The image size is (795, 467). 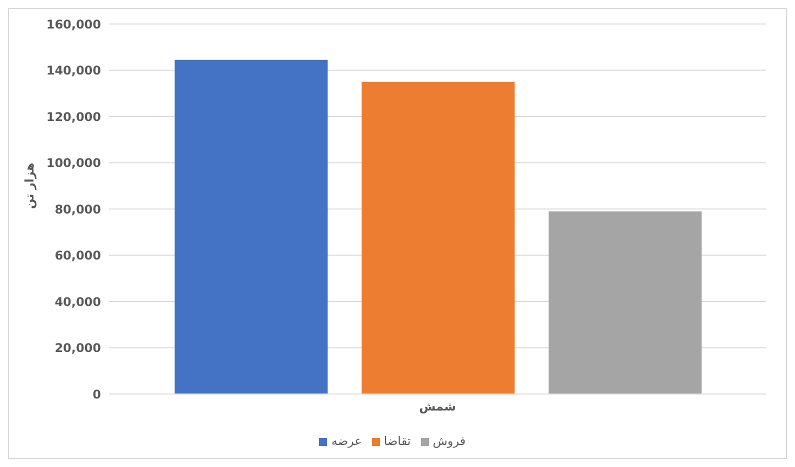 I want to click on y-tick-label: 120,000, so click(x=73, y=117).